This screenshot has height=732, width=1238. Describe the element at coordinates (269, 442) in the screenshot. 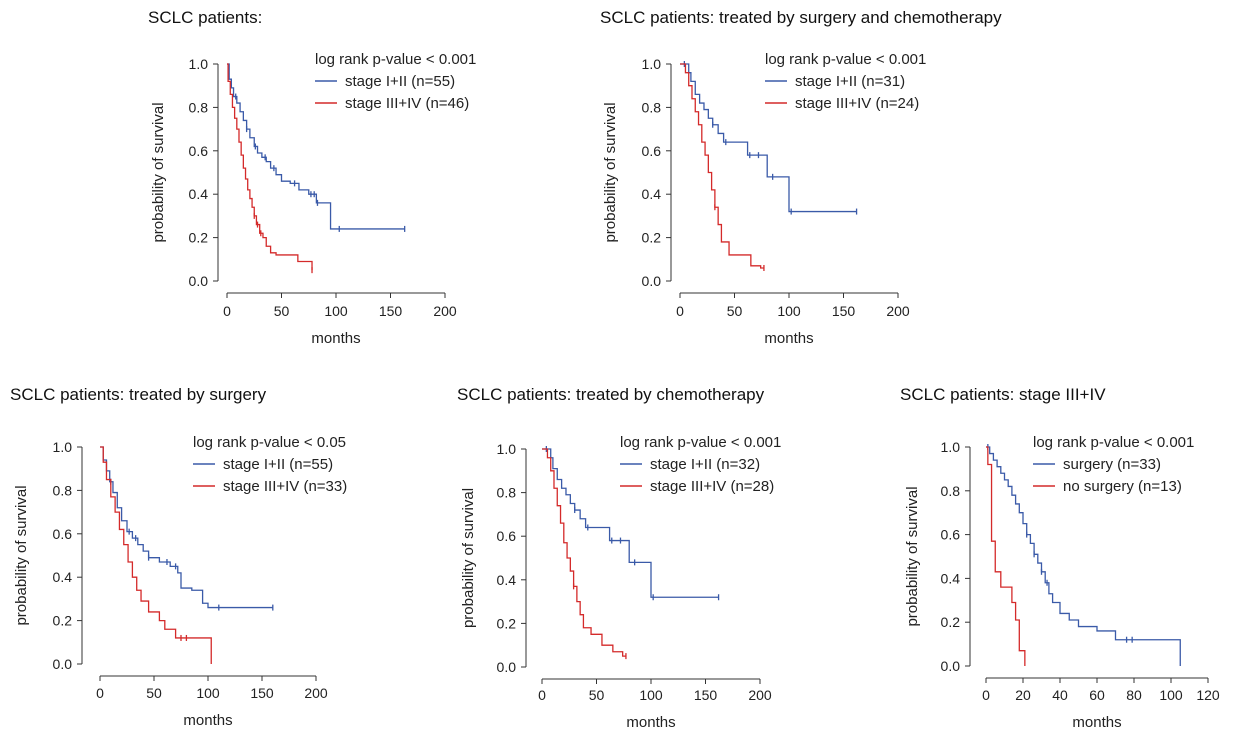

I see `pvalue-label: log rank p-value < 0.05` at that location.